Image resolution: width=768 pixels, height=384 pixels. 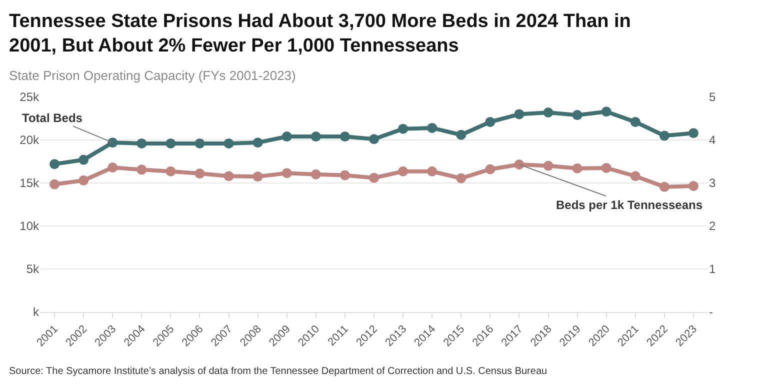 I want to click on y2-tick-label: 3, so click(x=712, y=183).